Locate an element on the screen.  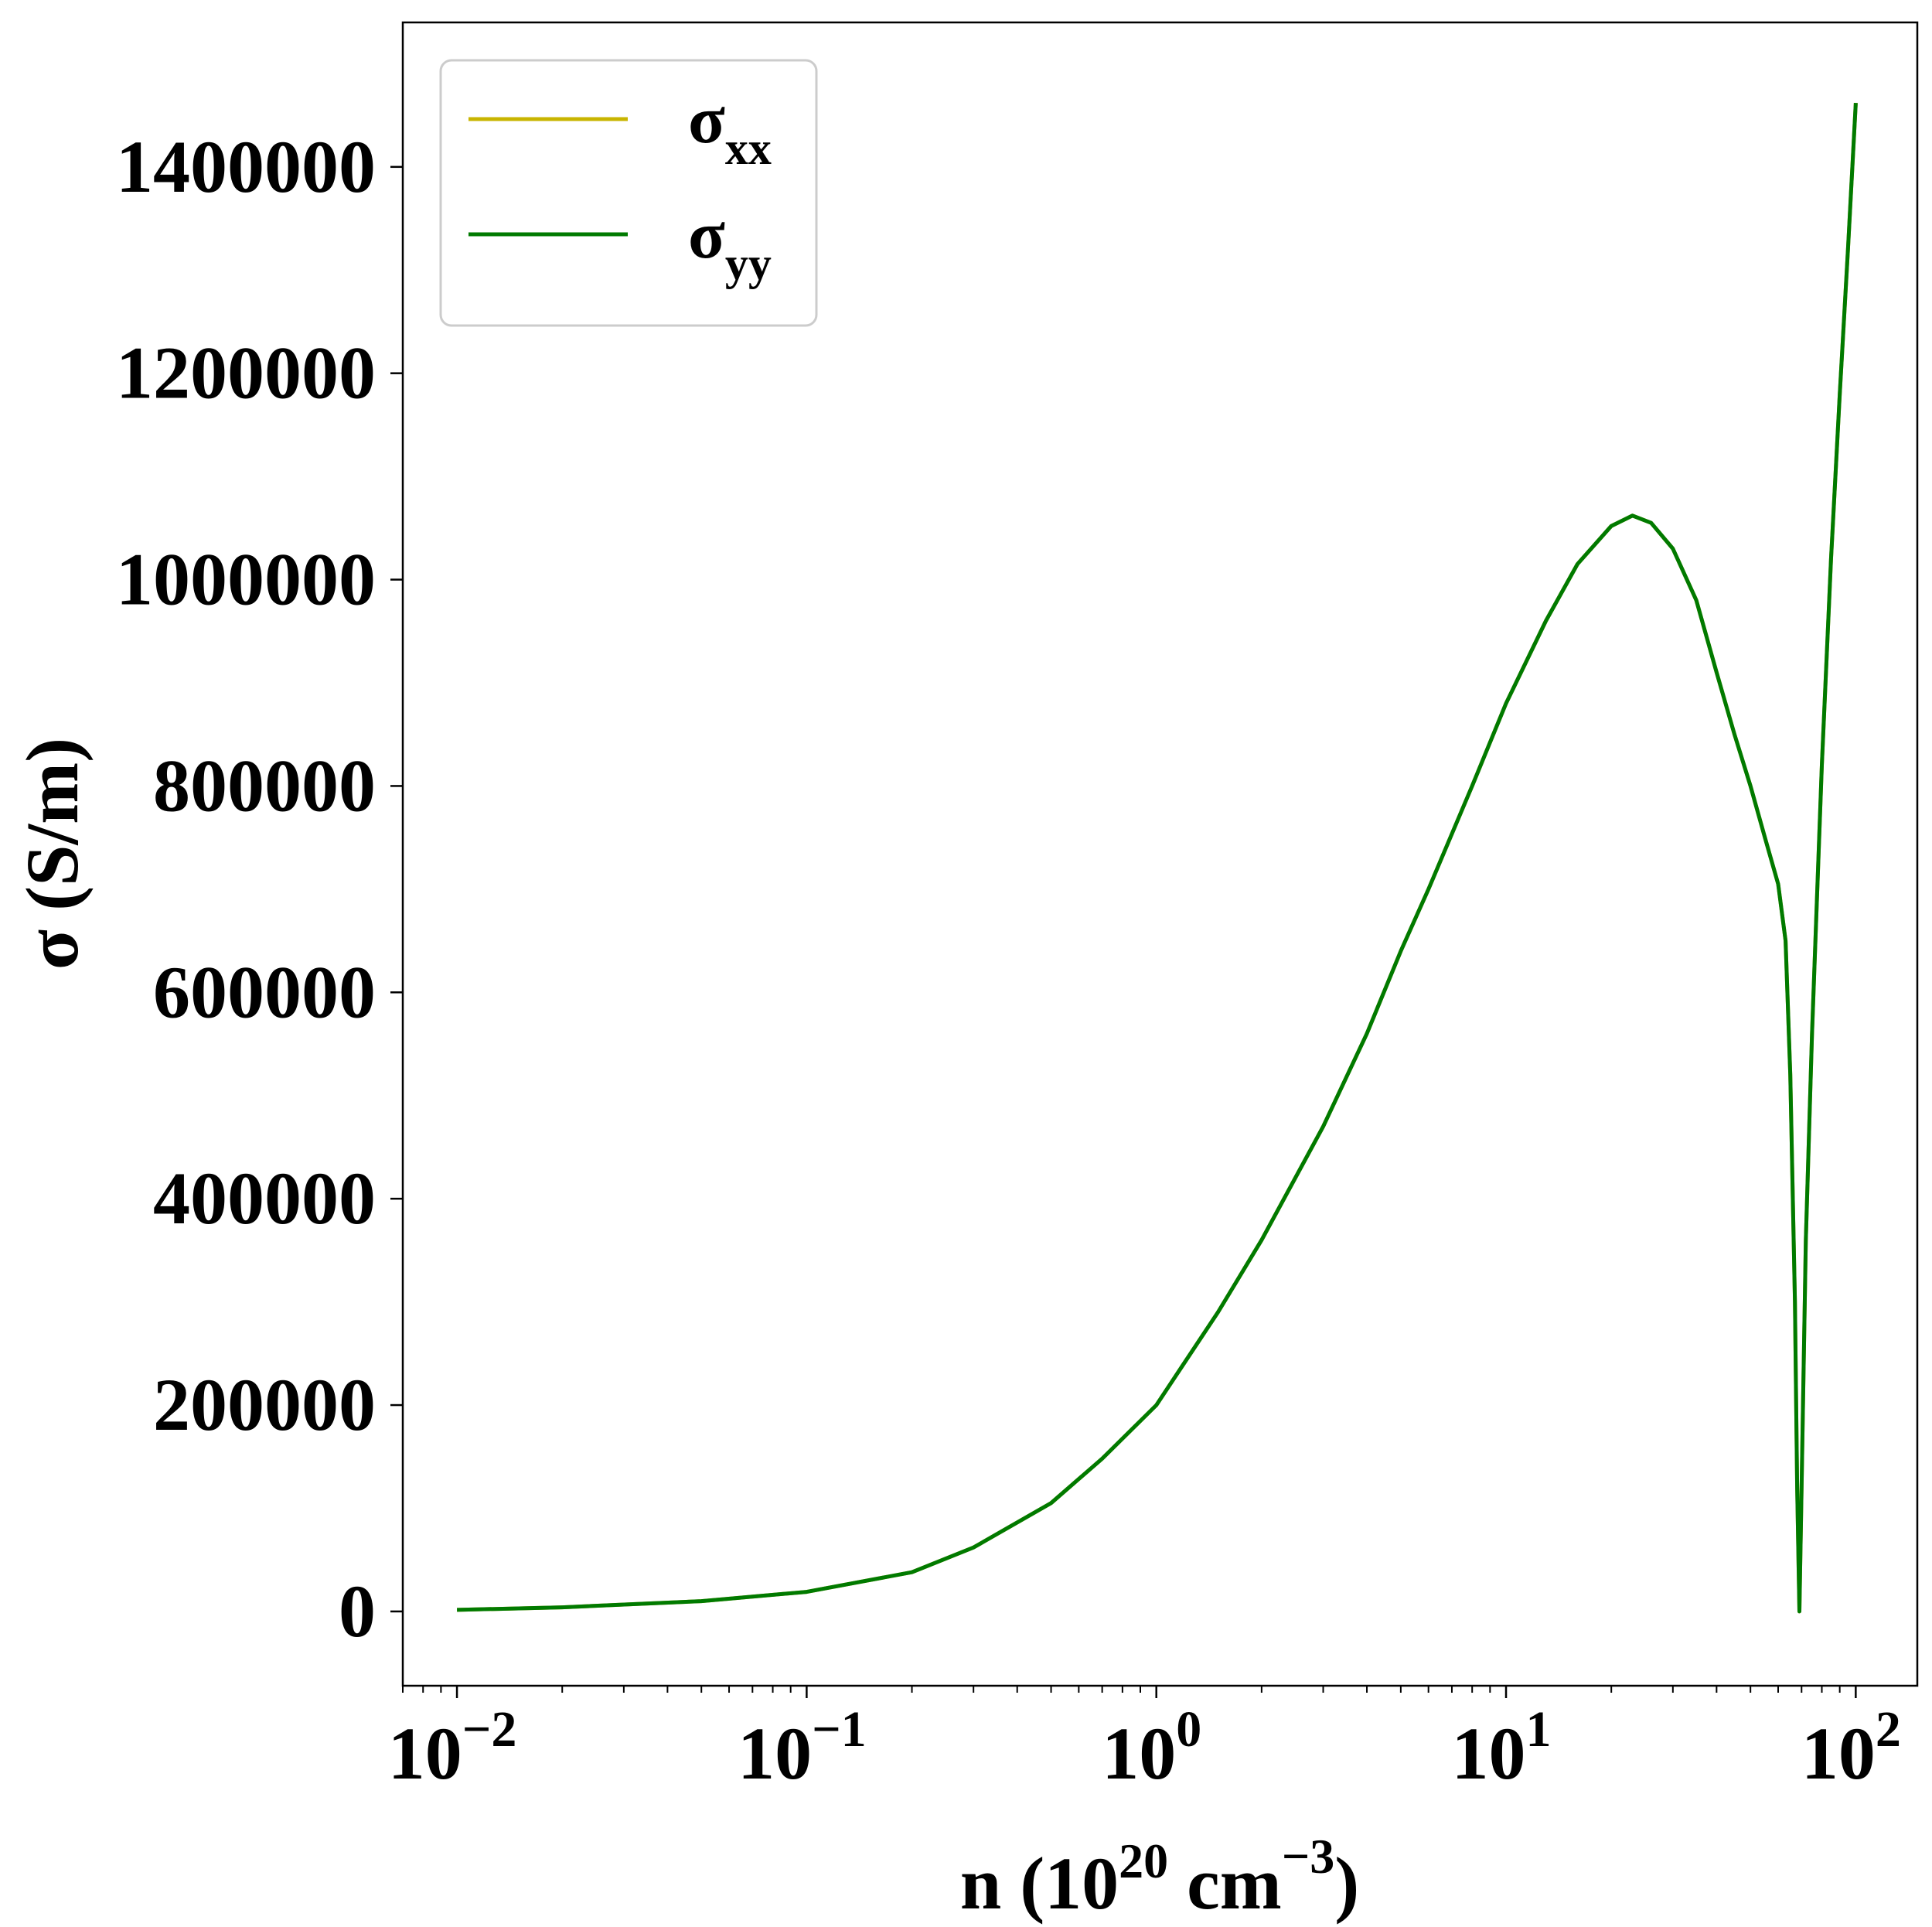
x-tick-label: 10⁻¹ is located at coordinates (802, 1748).